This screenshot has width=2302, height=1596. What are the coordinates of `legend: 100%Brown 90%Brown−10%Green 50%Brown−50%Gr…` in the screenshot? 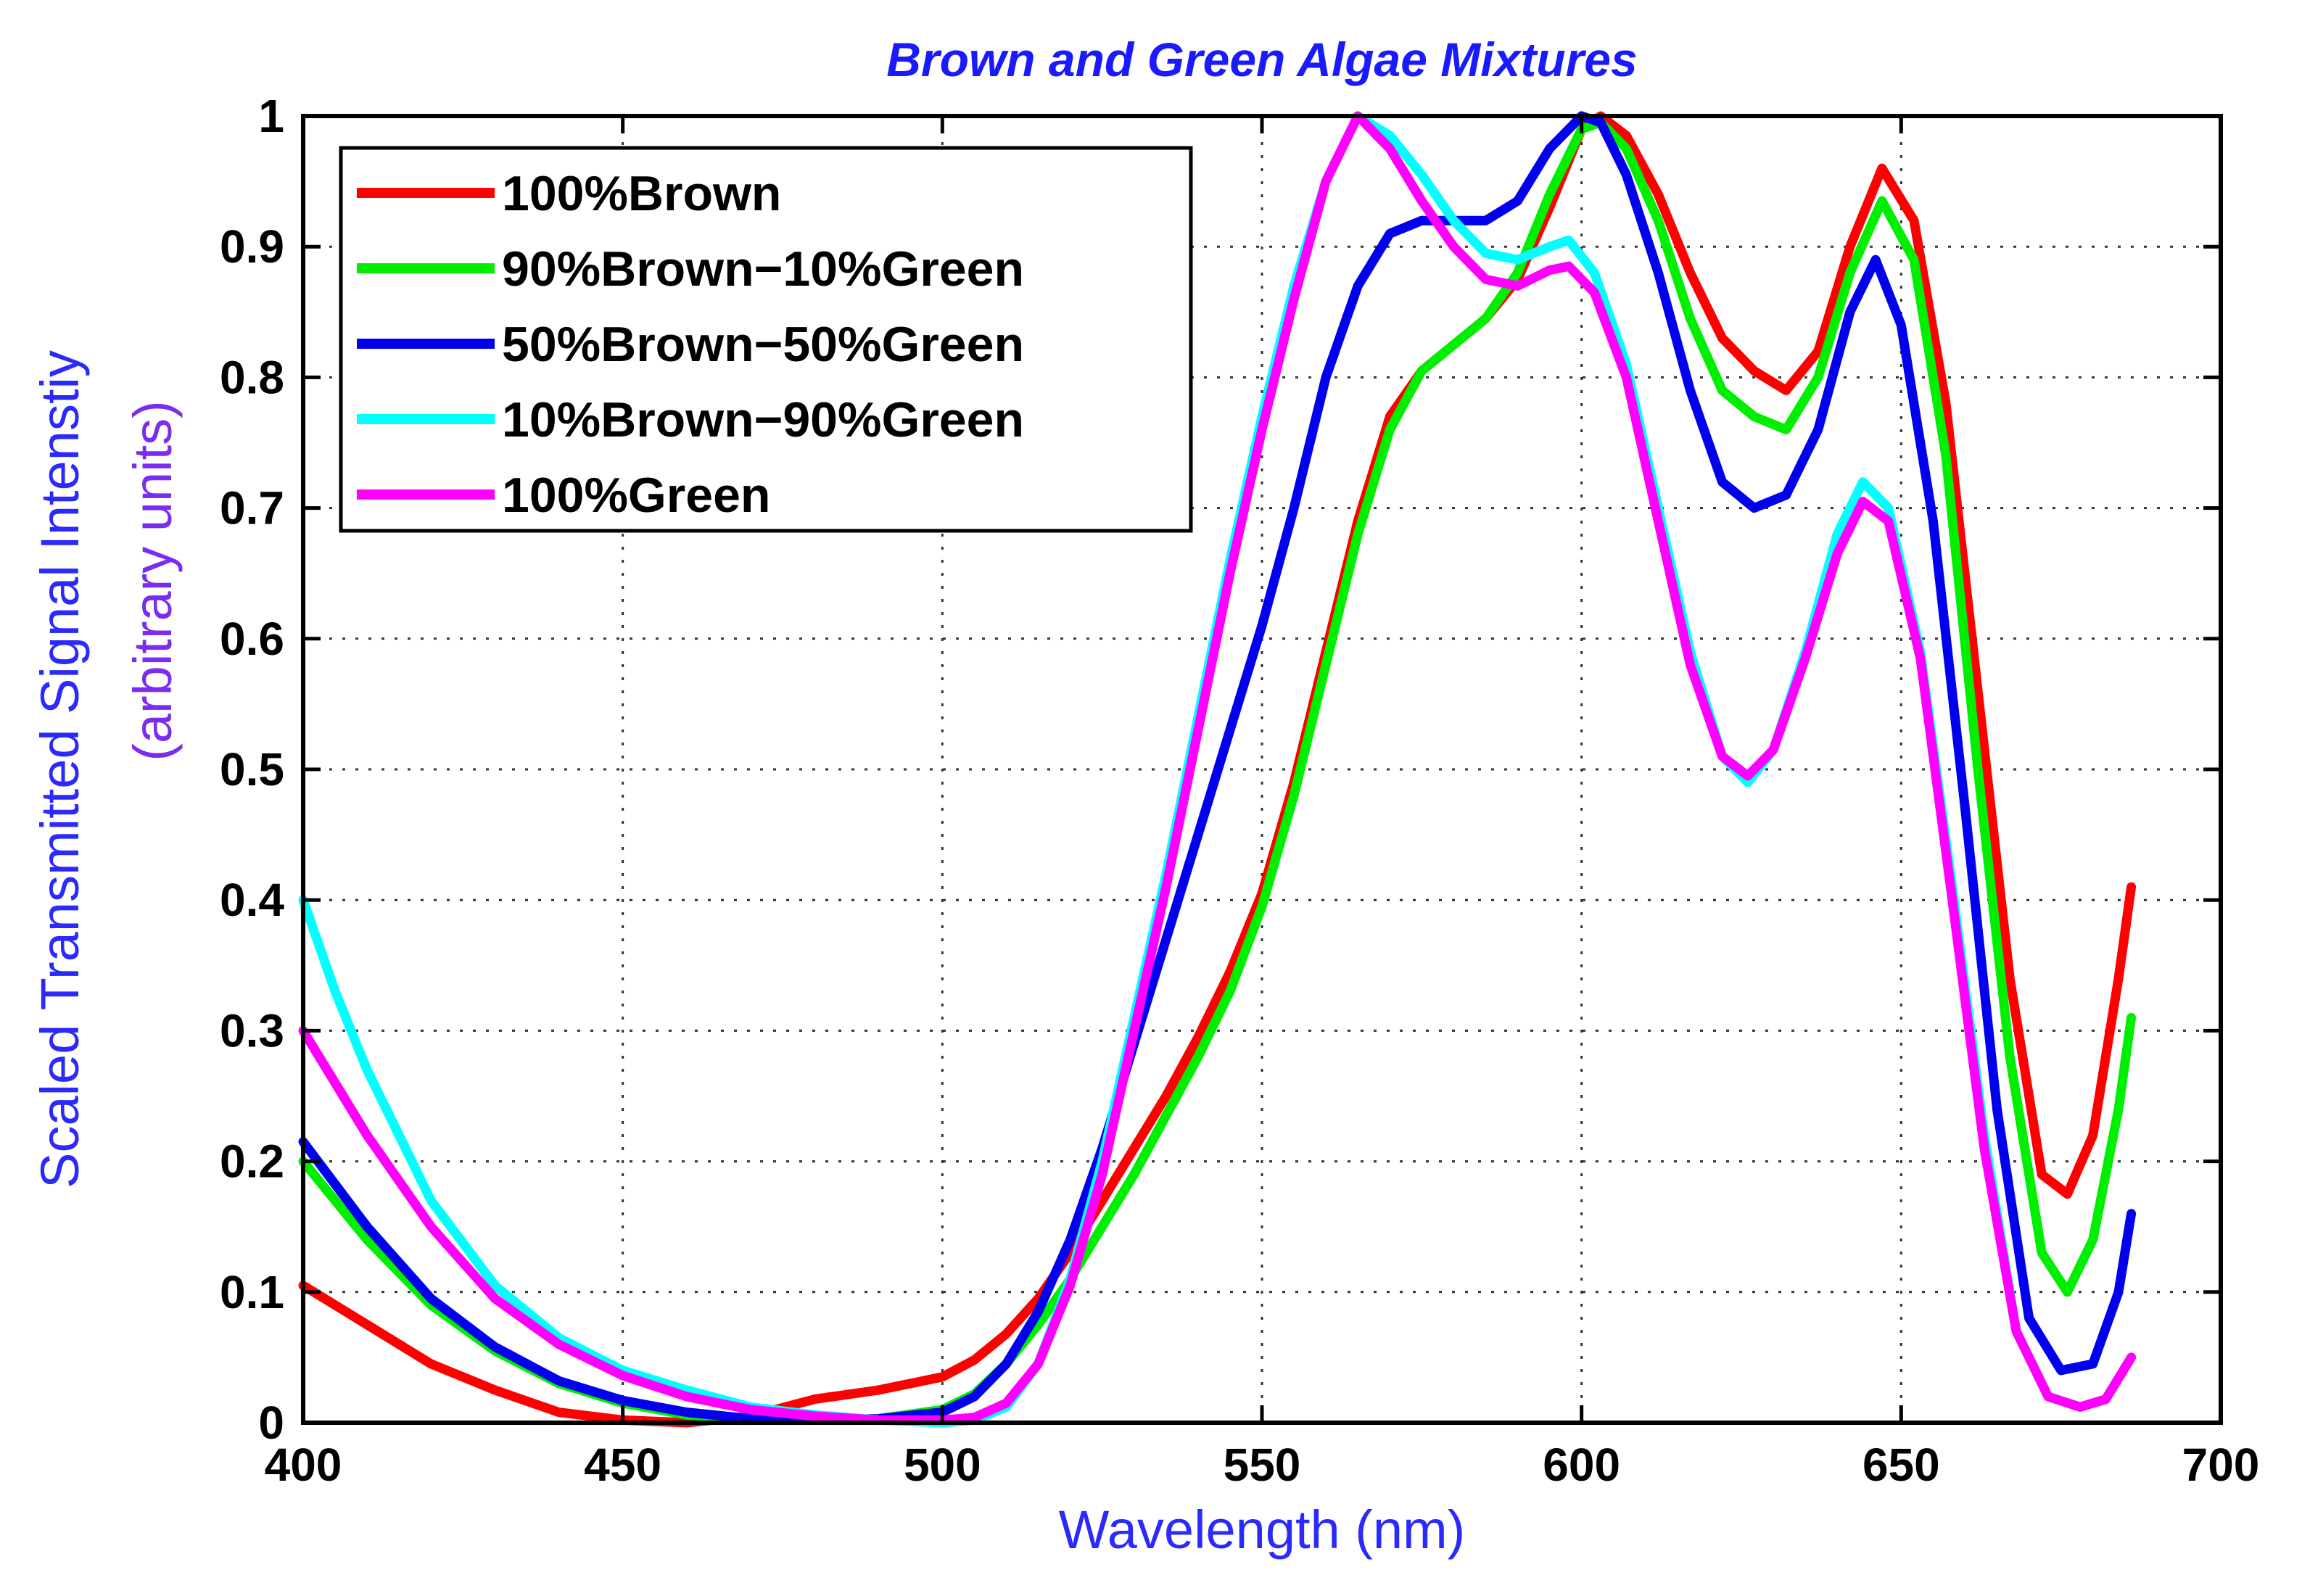 It's located at (766, 339).